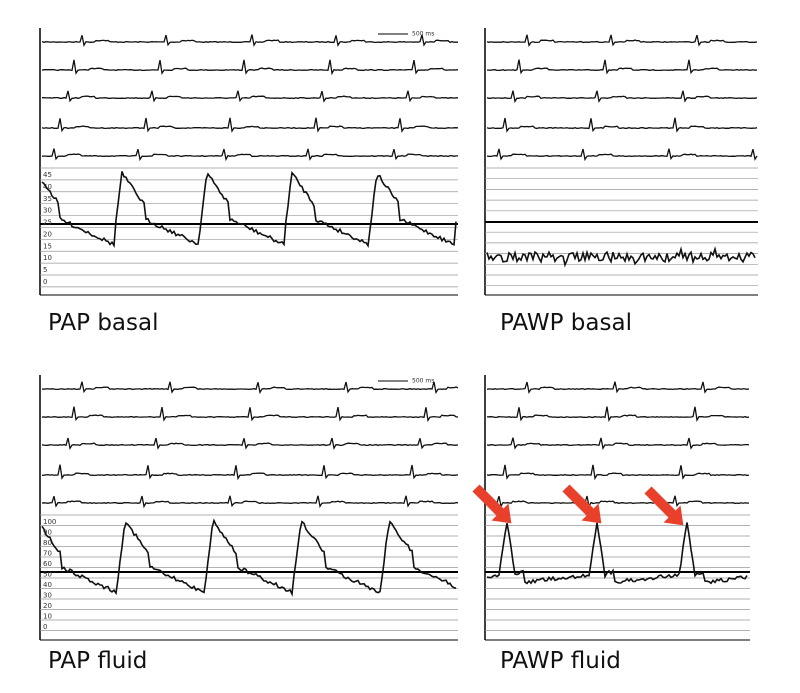 Image resolution: width=800 pixels, height=693 pixels. What do you see at coordinates (45, 270) in the screenshot?
I see `scale-label: 5` at bounding box center [45, 270].